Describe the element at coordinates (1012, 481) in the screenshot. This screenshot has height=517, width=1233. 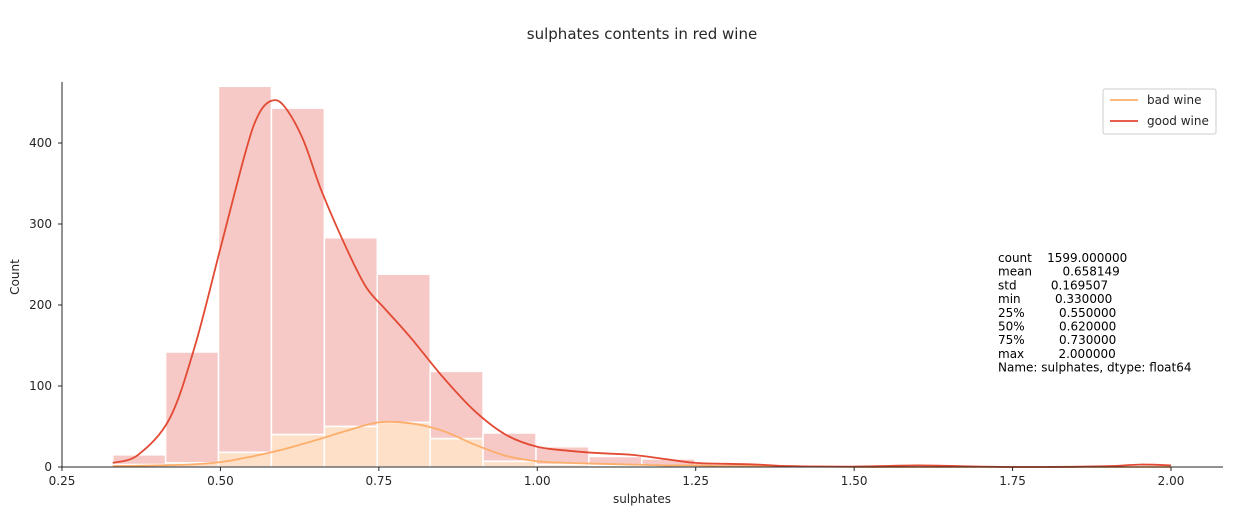
I see `x-tick-label: 1.75` at that location.